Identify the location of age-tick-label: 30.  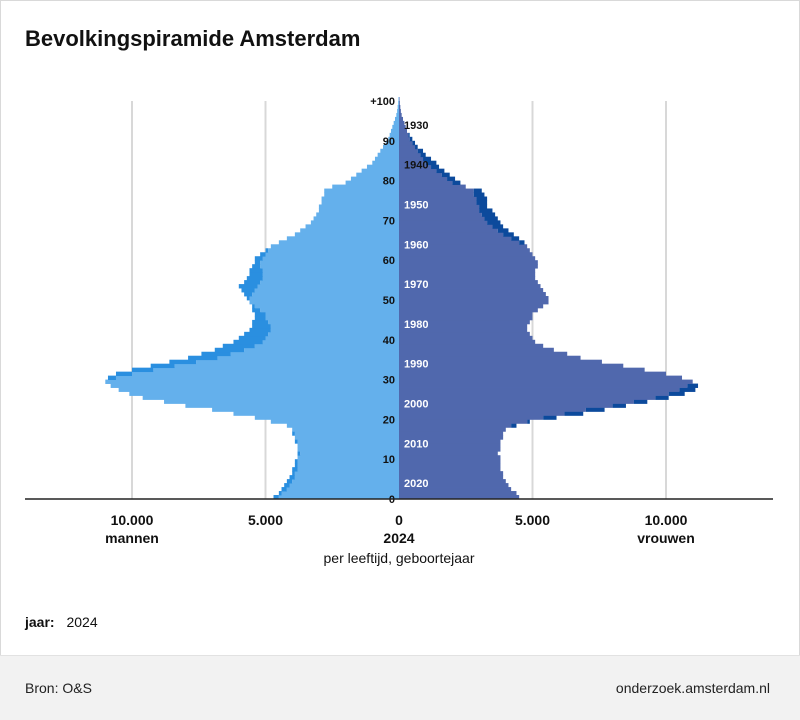
(389, 381).